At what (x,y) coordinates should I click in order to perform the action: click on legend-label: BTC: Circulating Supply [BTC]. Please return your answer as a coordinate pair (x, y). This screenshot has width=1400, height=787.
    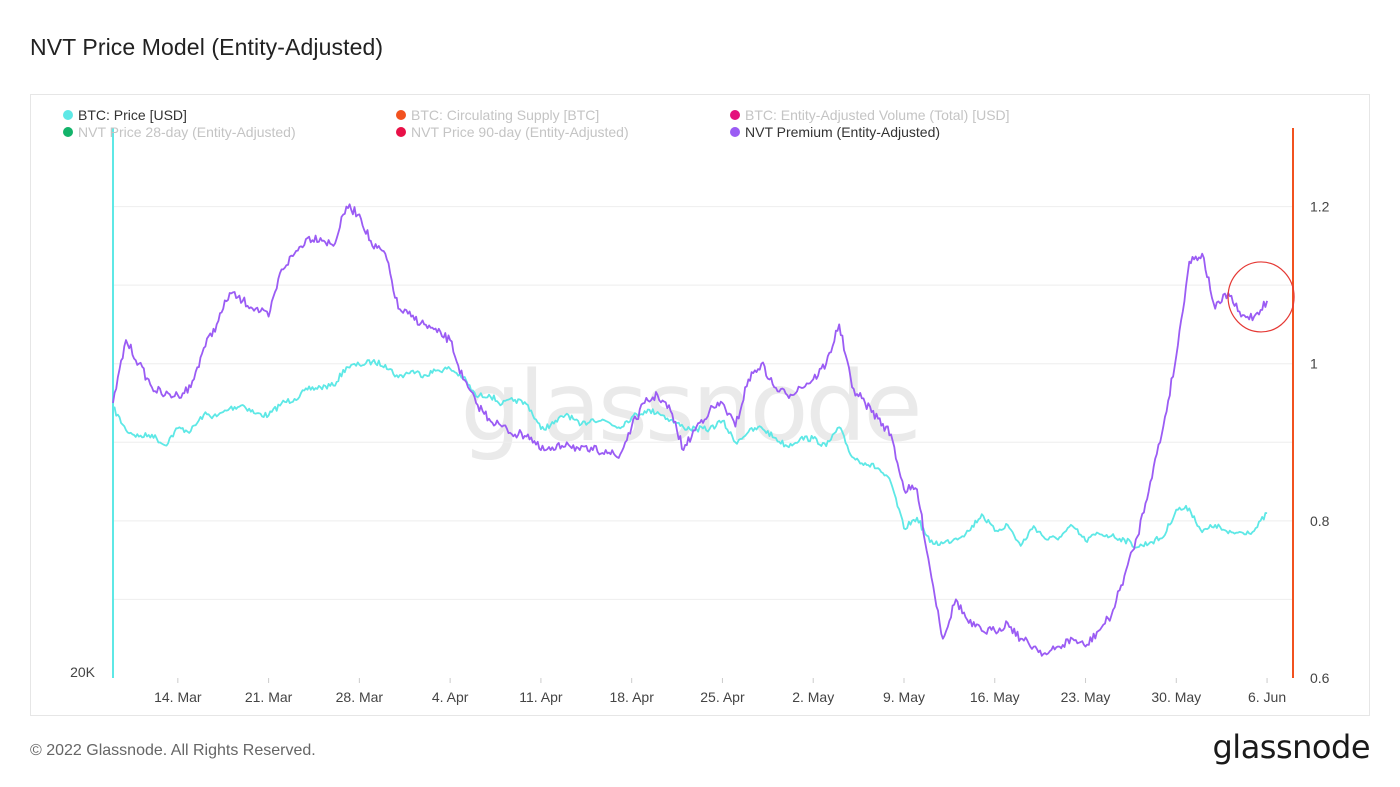
    Looking at the image, I should click on (505, 115).